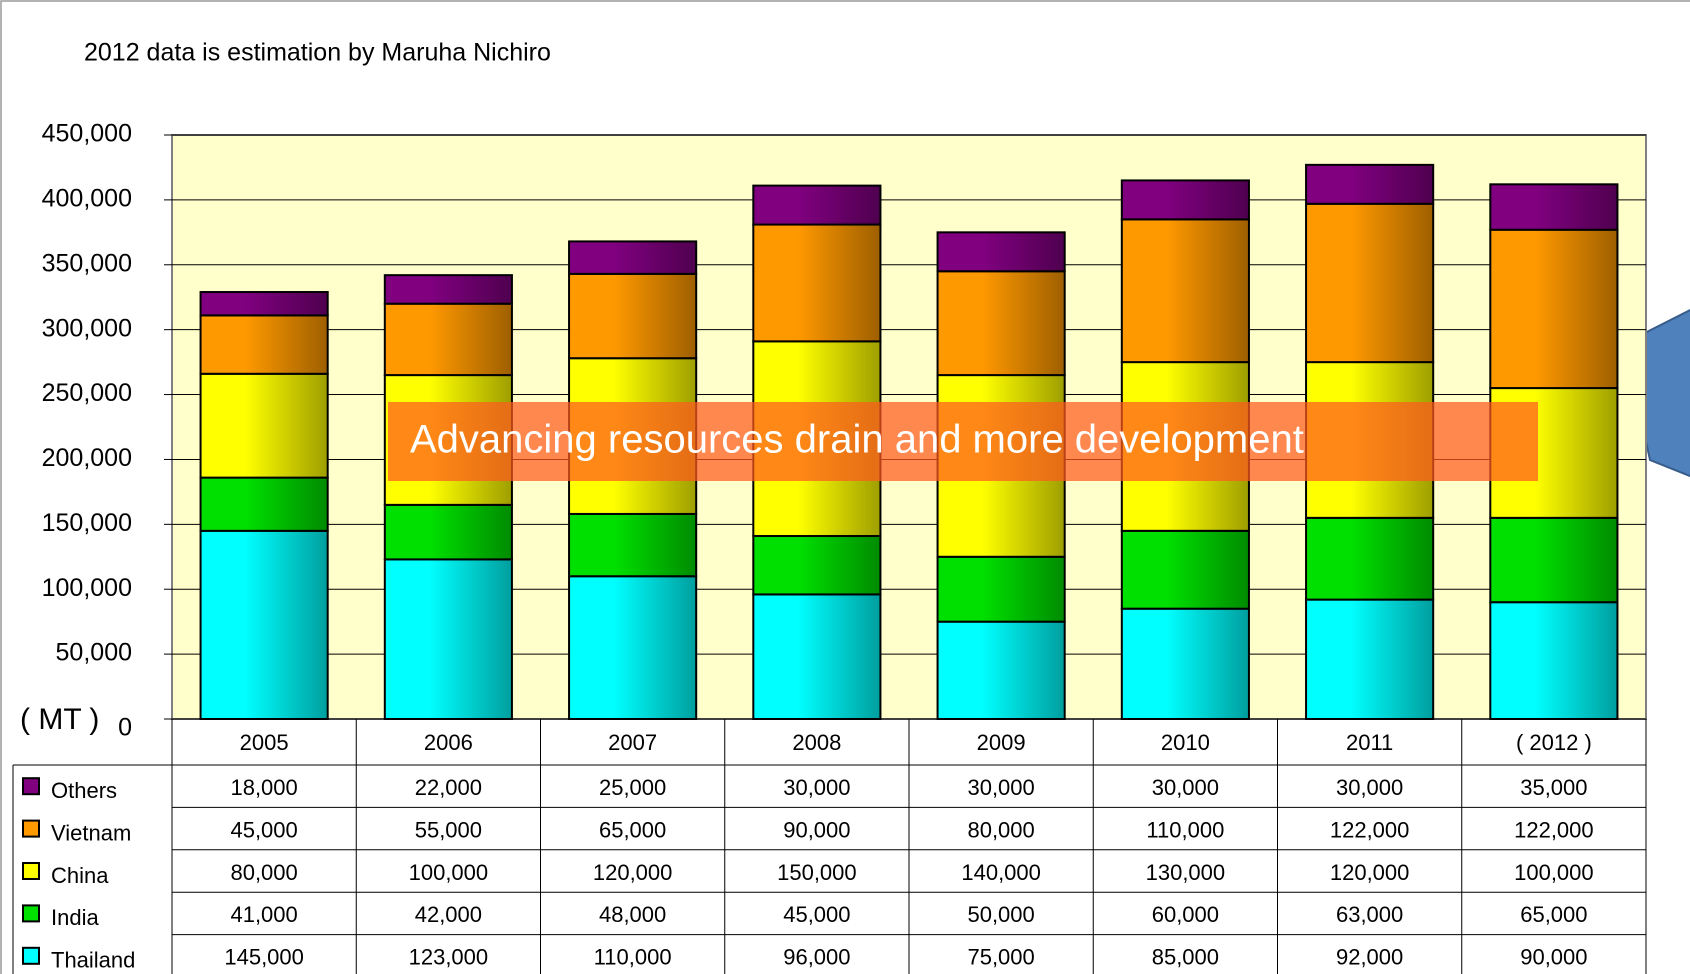 The height and width of the screenshot is (974, 1690). I want to click on table-value: 150,000, so click(817, 872).